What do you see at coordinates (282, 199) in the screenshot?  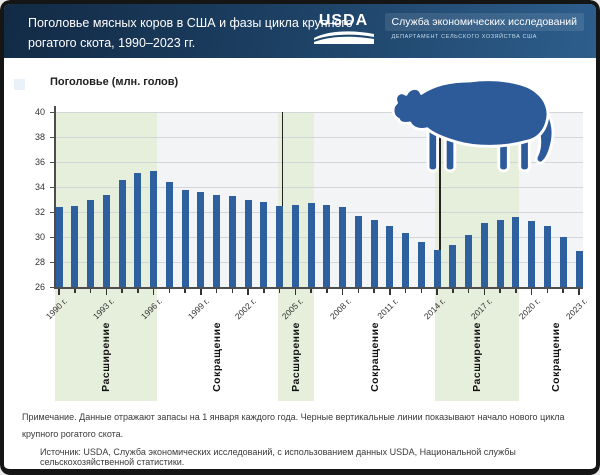 I see `cycle-start-line` at bounding box center [282, 199].